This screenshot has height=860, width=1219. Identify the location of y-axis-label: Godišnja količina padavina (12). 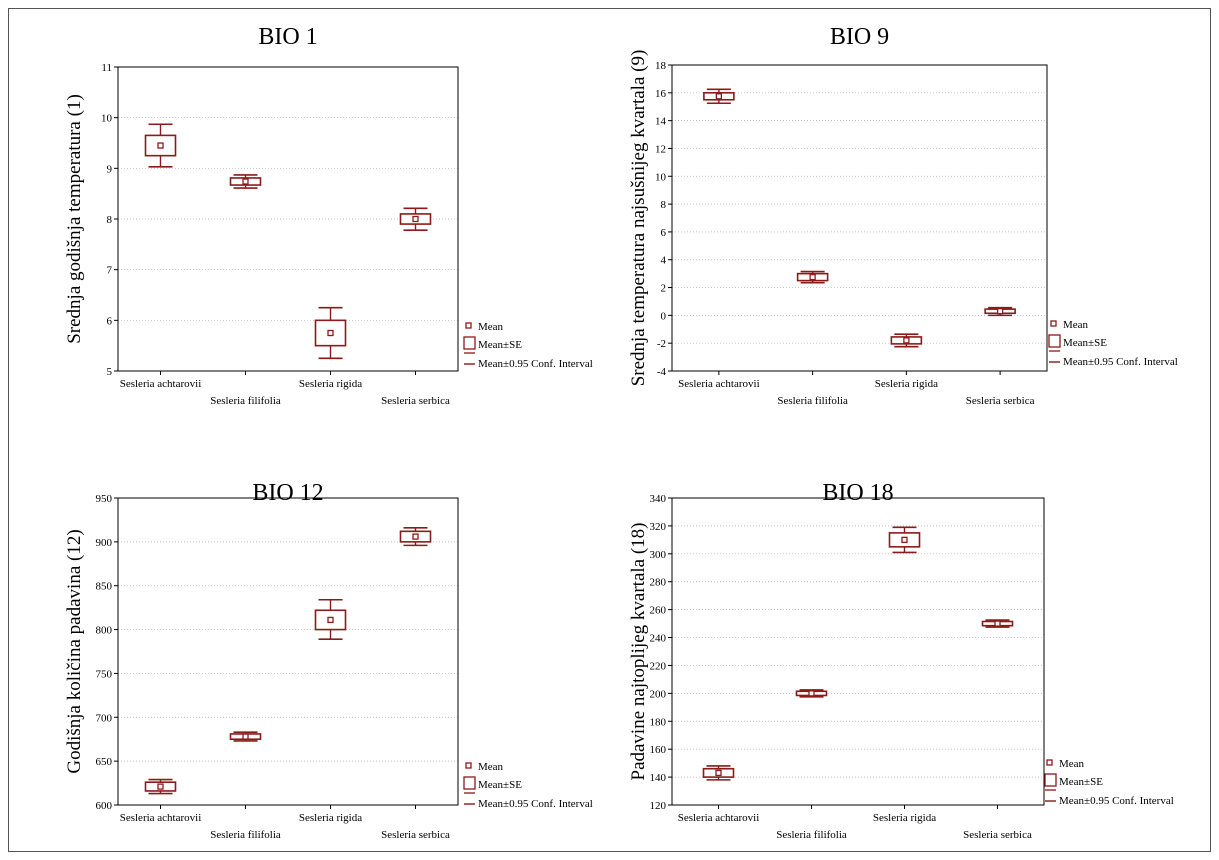
(74, 651).